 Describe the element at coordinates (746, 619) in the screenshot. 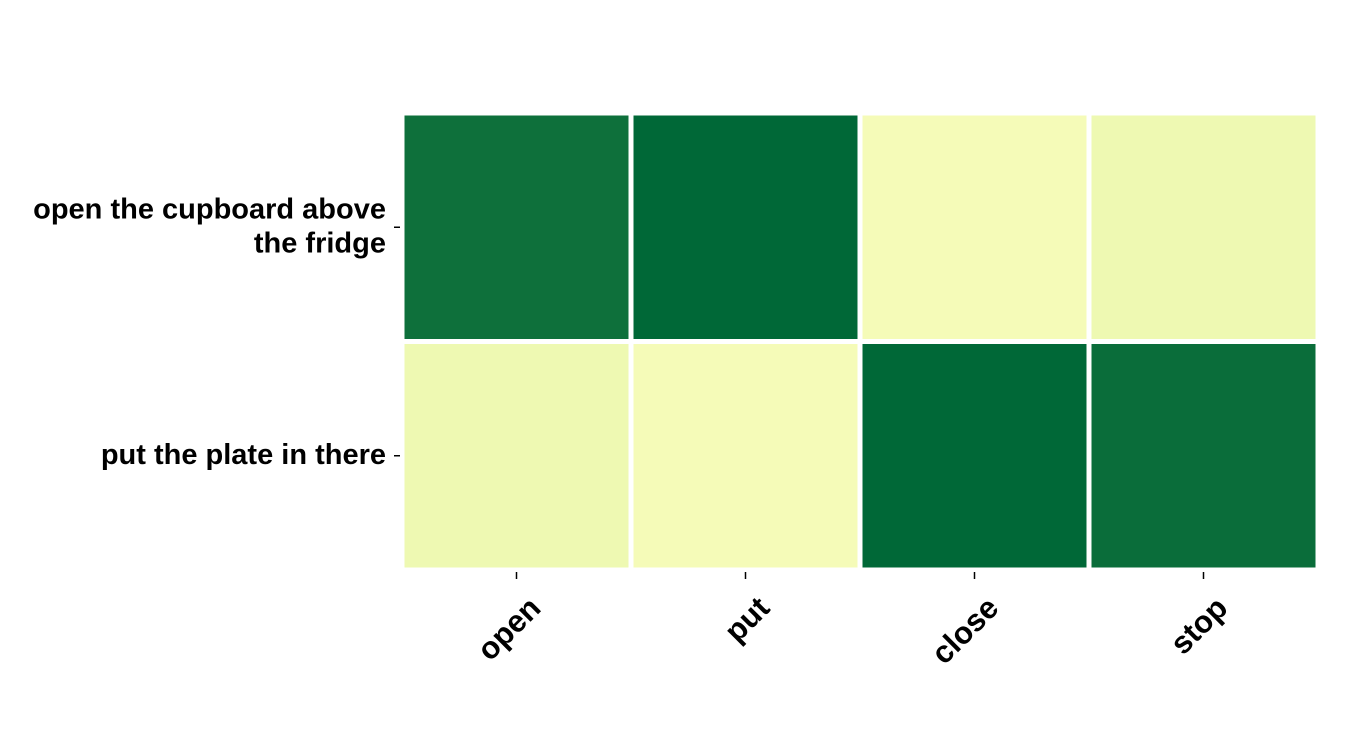

I see `x-tick-label: put` at that location.